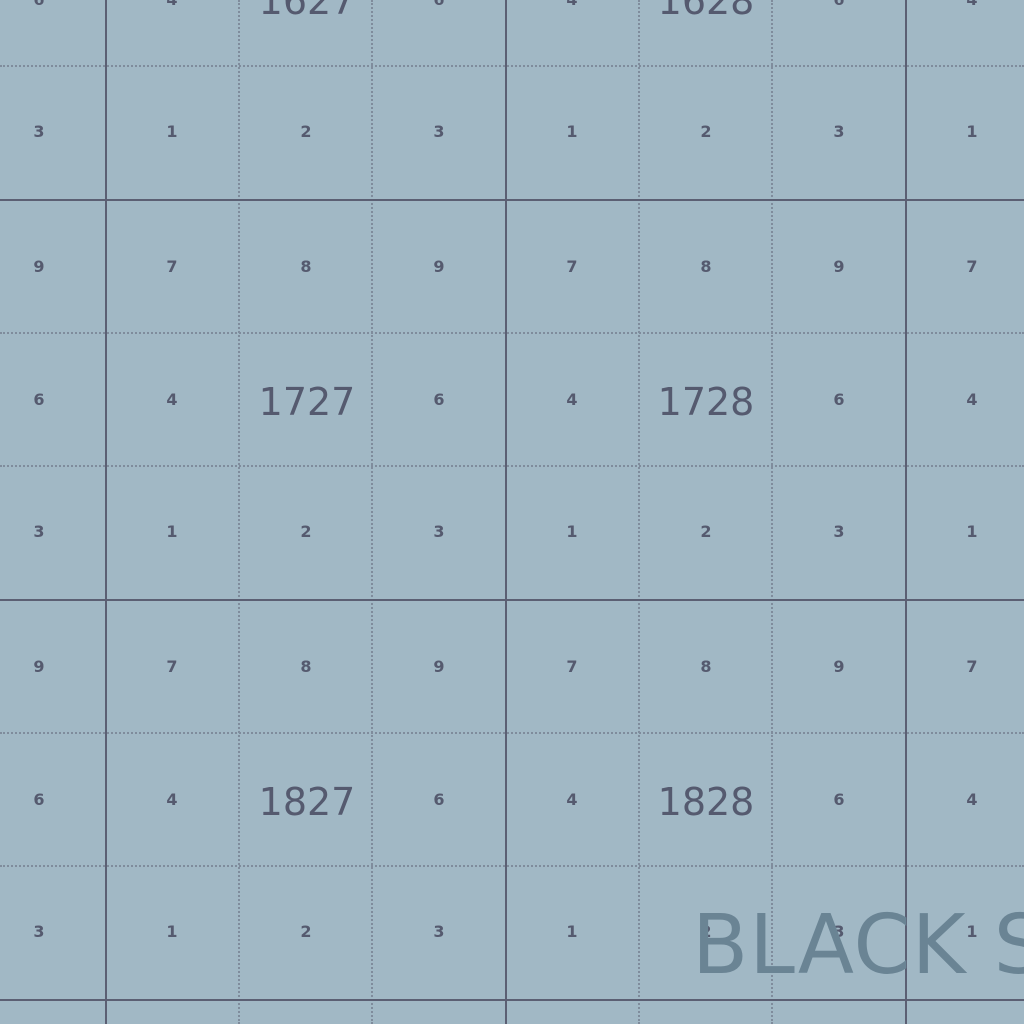  What do you see at coordinates (706, 802) in the screenshot?
I see `block-label: 1828` at bounding box center [706, 802].